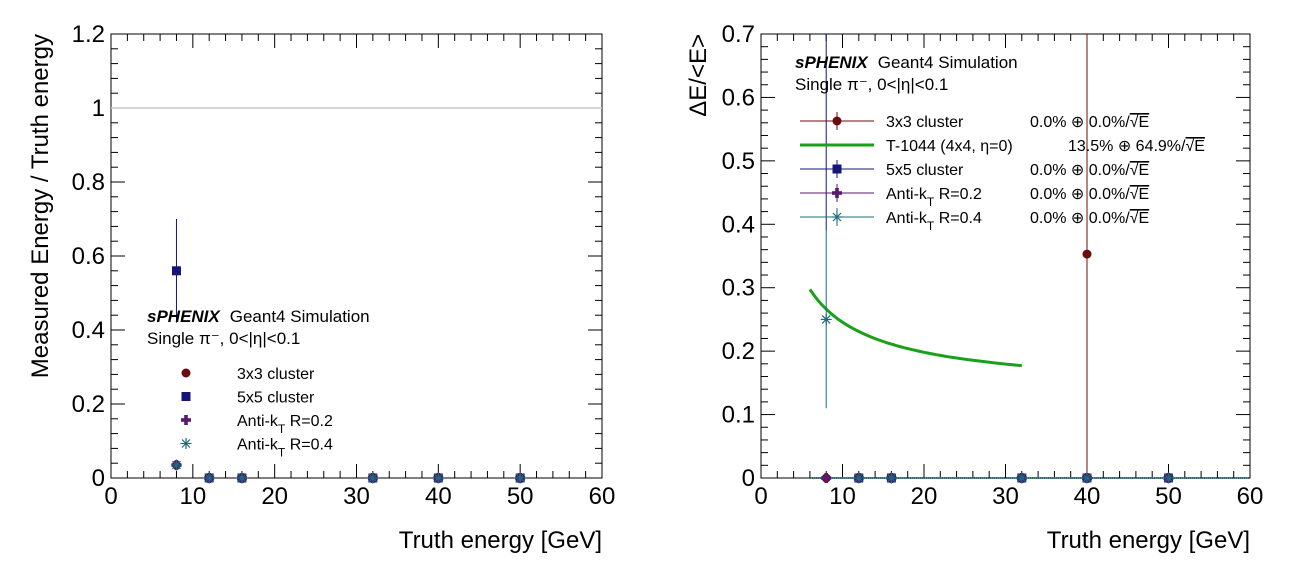 This screenshot has height=574, width=1298. What do you see at coordinates (1148, 540) in the screenshot?
I see `x-axis-label: Truth energy [GeV]` at bounding box center [1148, 540].